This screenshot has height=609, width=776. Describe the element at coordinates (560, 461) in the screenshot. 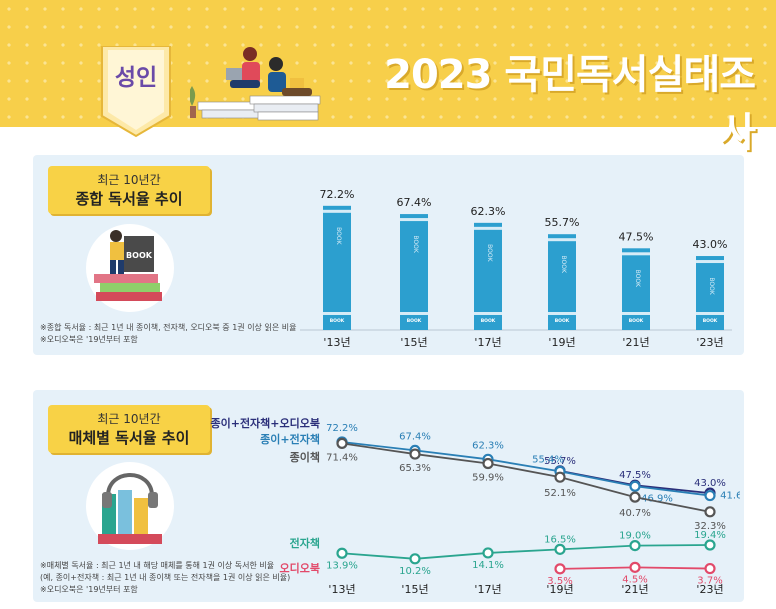

I see `series-value-label: 55.7%` at that location.